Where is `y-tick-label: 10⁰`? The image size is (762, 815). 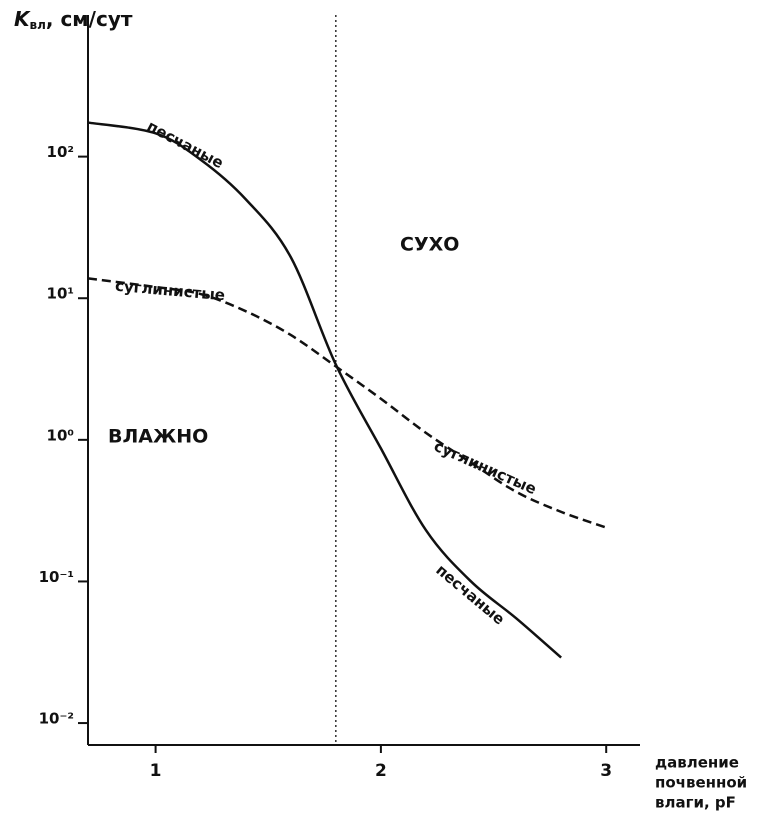
y-tick-label: 10⁰ is located at coordinates (60, 435).